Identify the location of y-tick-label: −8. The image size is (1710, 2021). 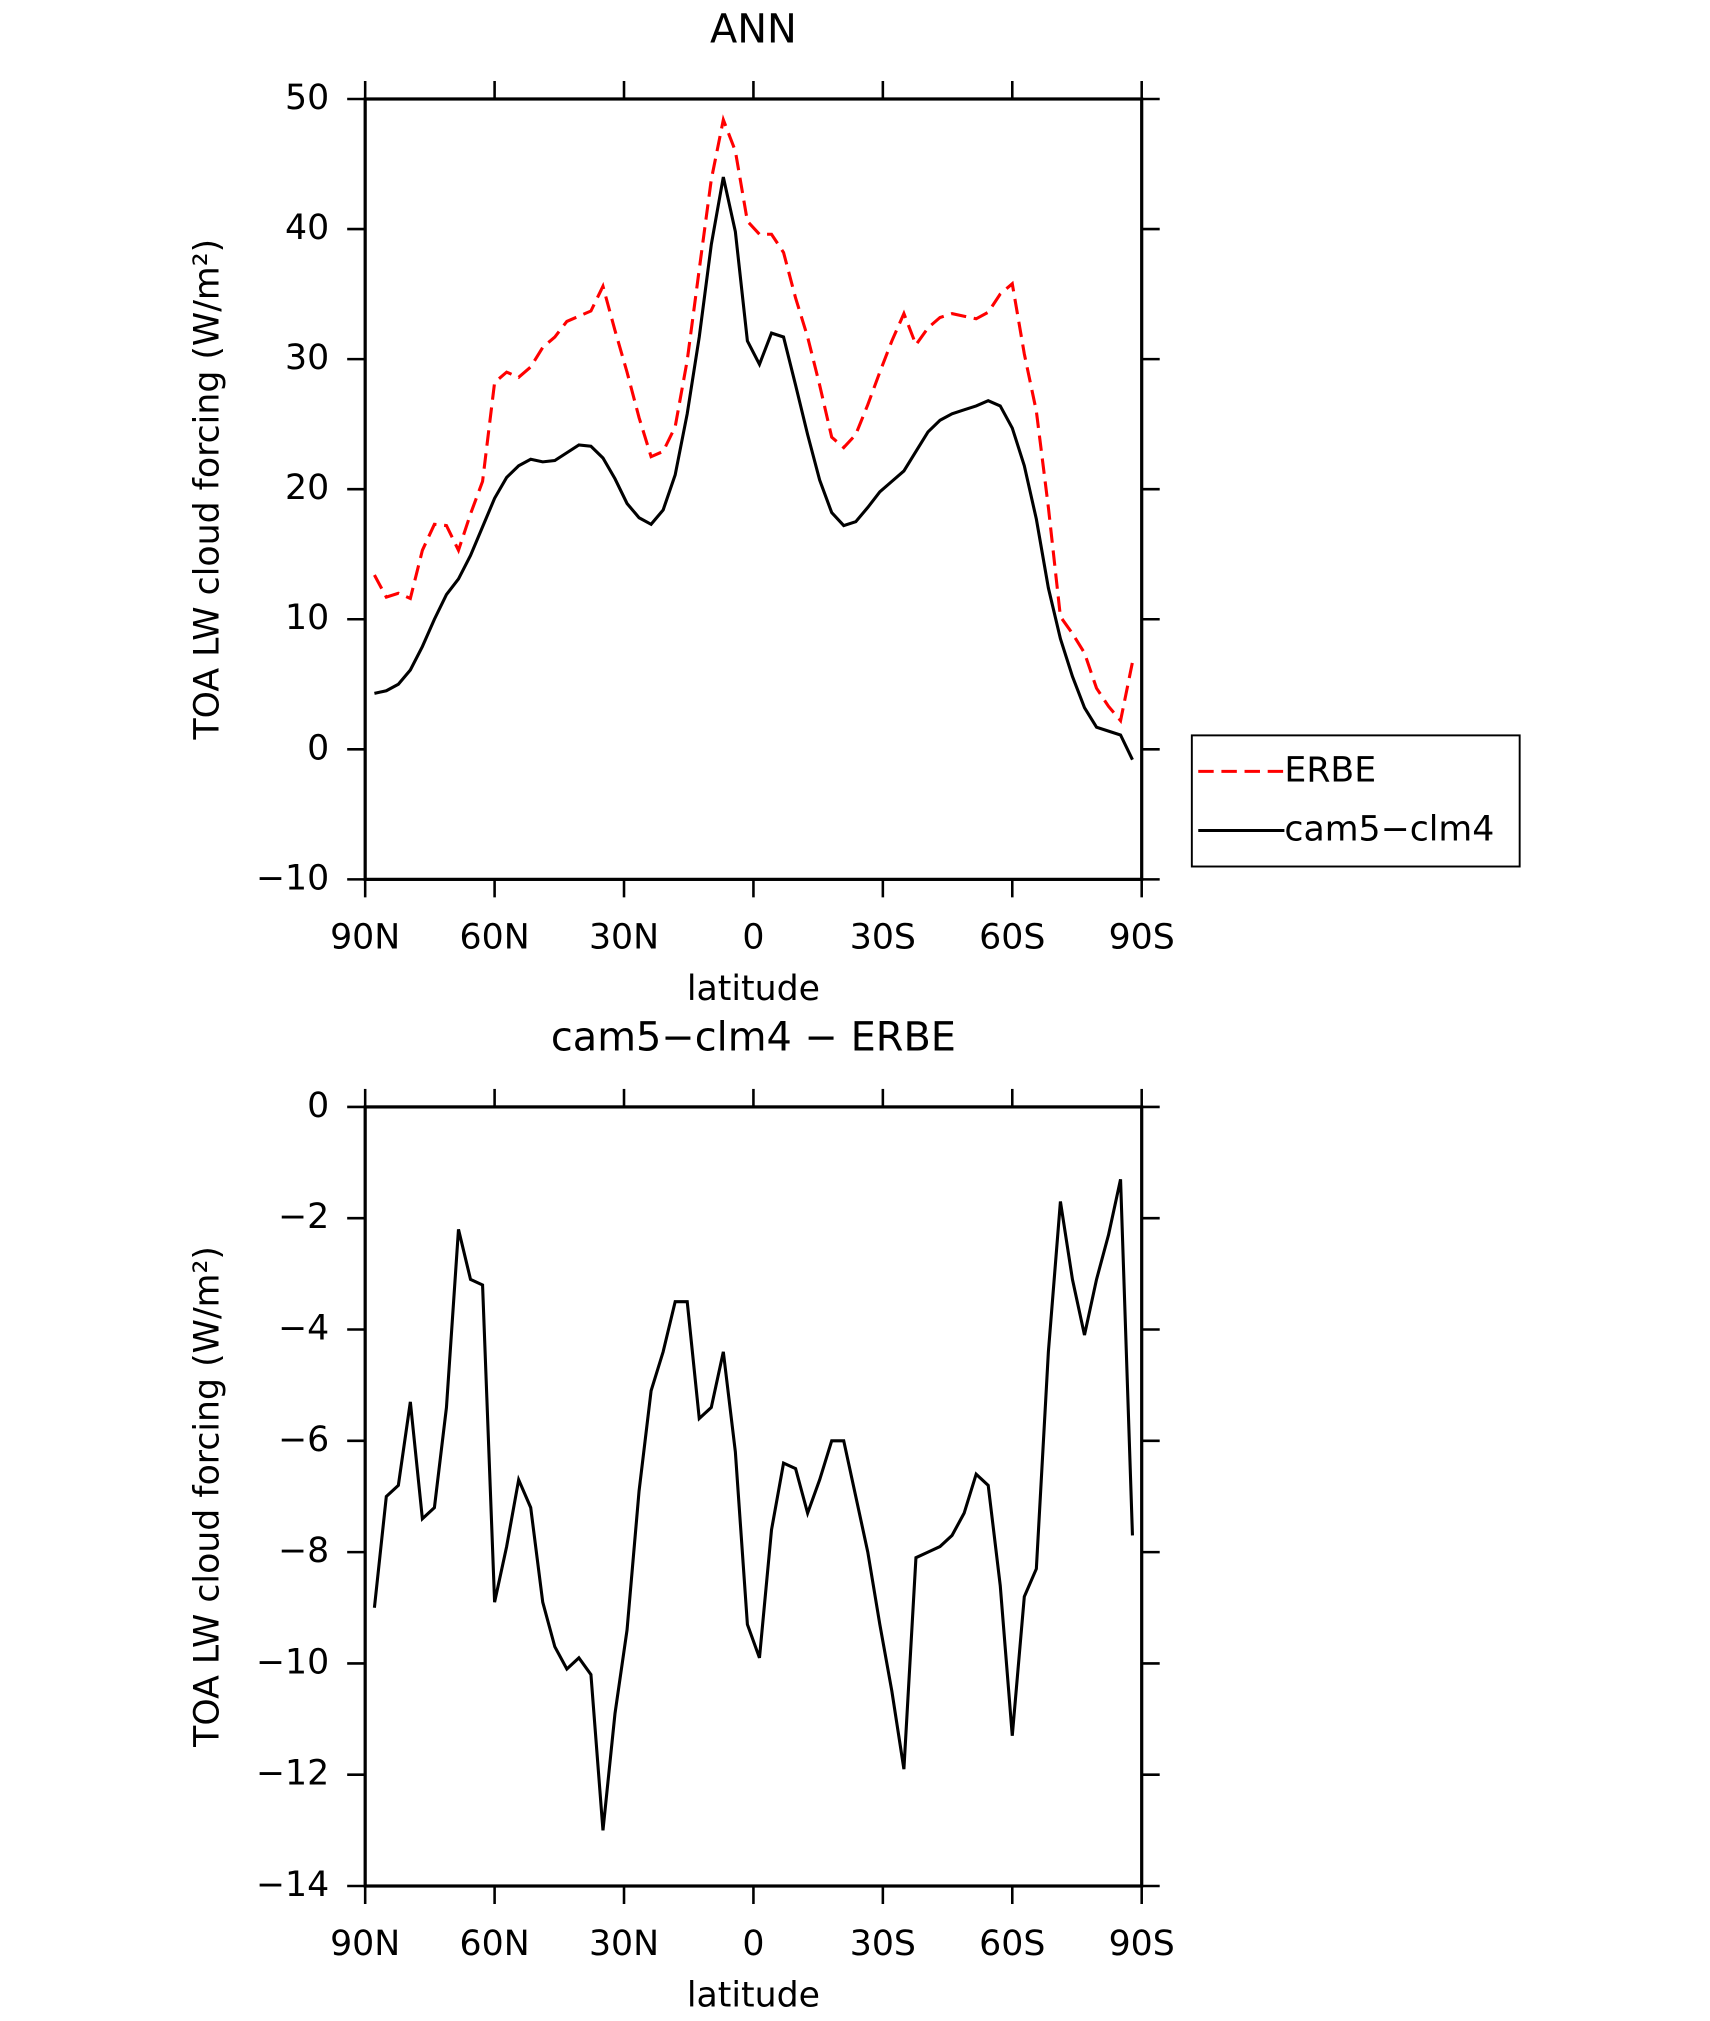
(303, 1551).